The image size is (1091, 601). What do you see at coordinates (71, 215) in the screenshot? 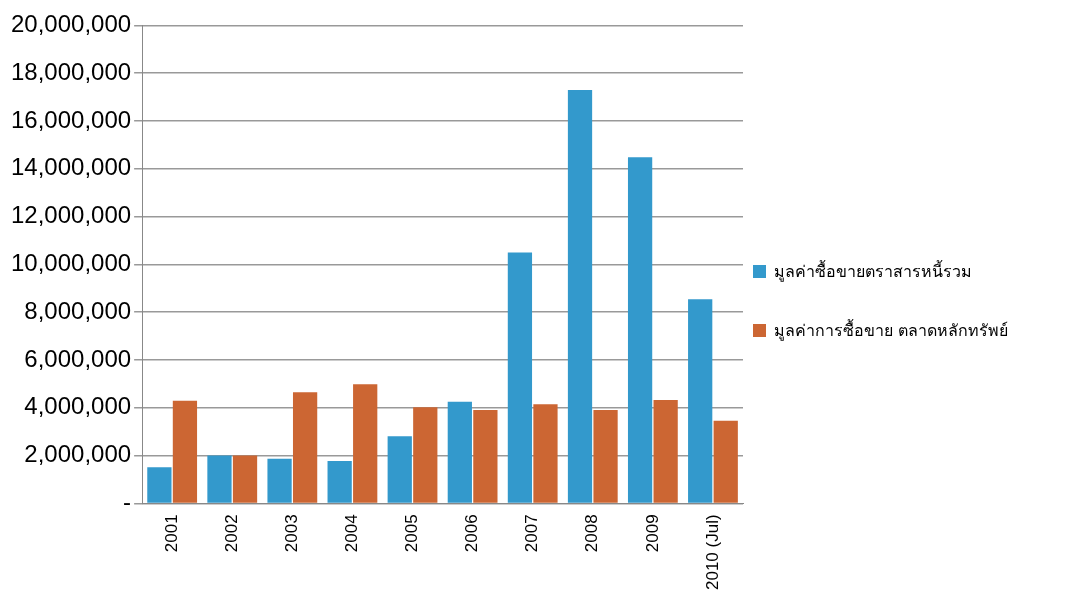
I see `y-tick-label: 12,000,000` at bounding box center [71, 215].